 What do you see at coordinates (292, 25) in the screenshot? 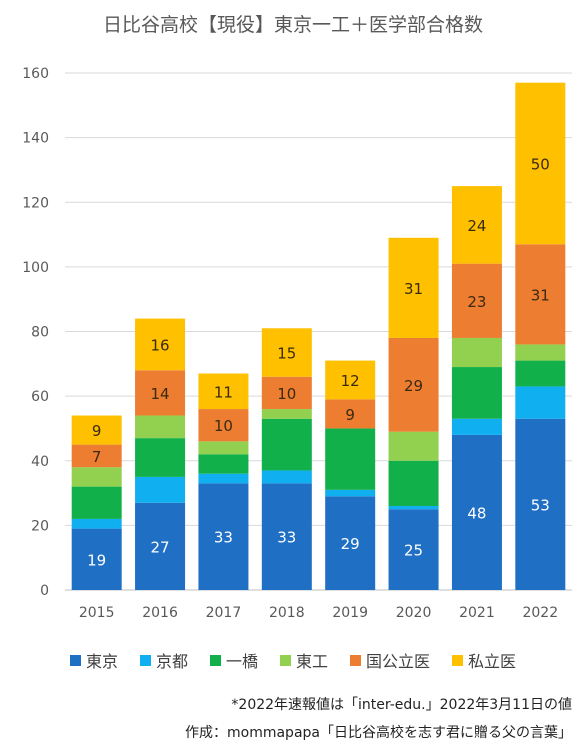
I see `chart-title: 日比谷高校【現役】東京一工＋医学部合格数` at bounding box center [292, 25].